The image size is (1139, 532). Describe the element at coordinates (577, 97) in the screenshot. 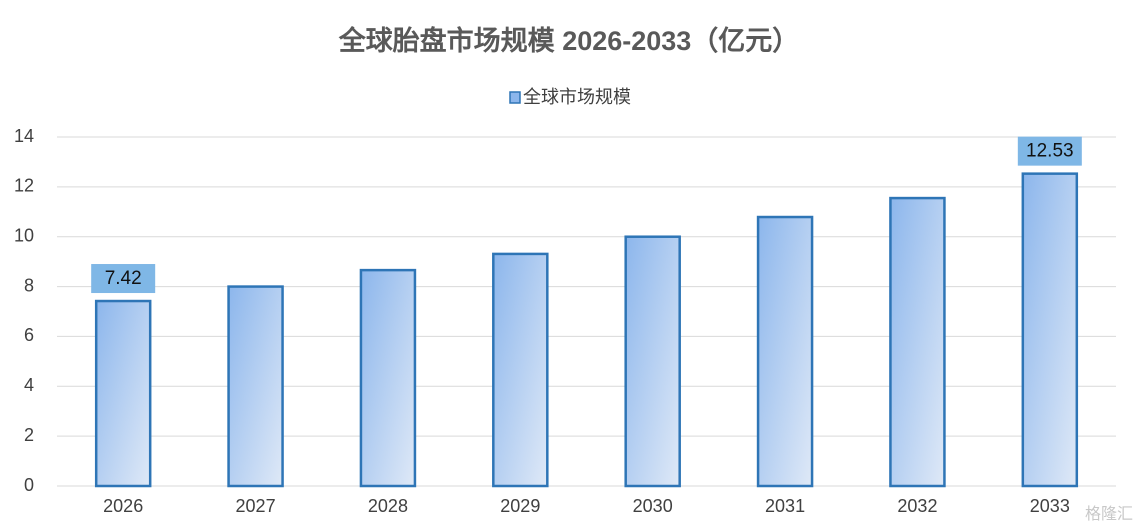

I see `legend-label: 全球市场规模` at that location.